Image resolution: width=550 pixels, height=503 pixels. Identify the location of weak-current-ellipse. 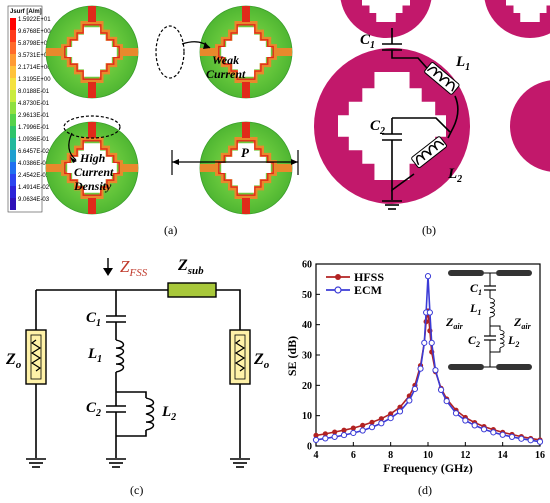
(170, 52).